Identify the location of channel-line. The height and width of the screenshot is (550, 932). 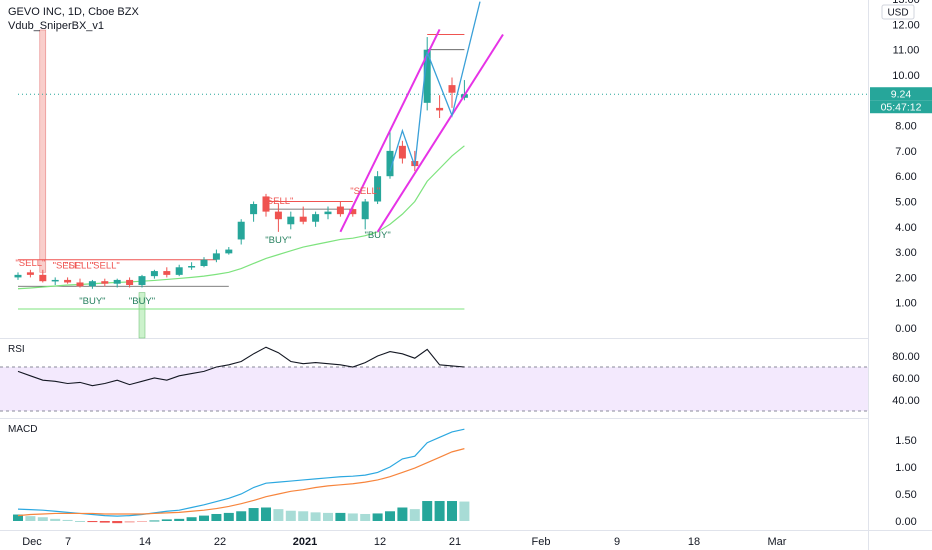
(390, 131).